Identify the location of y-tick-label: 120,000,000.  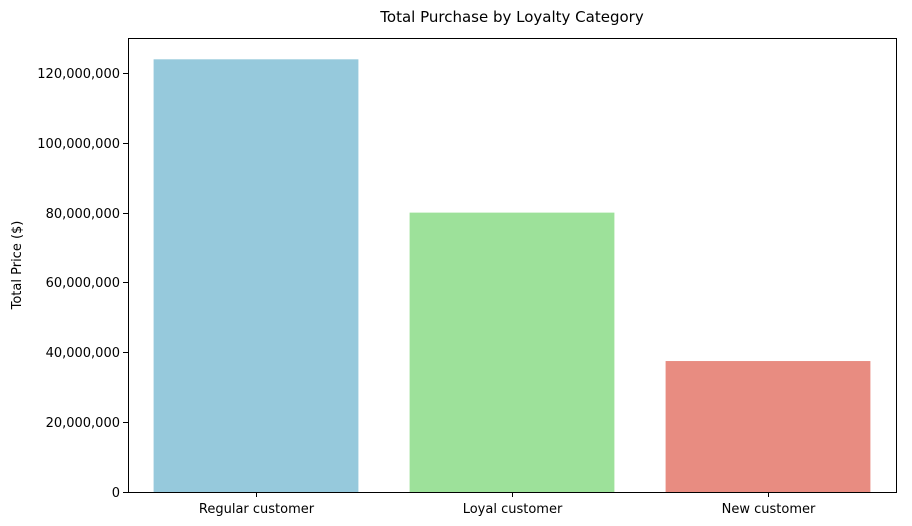
(78, 74).